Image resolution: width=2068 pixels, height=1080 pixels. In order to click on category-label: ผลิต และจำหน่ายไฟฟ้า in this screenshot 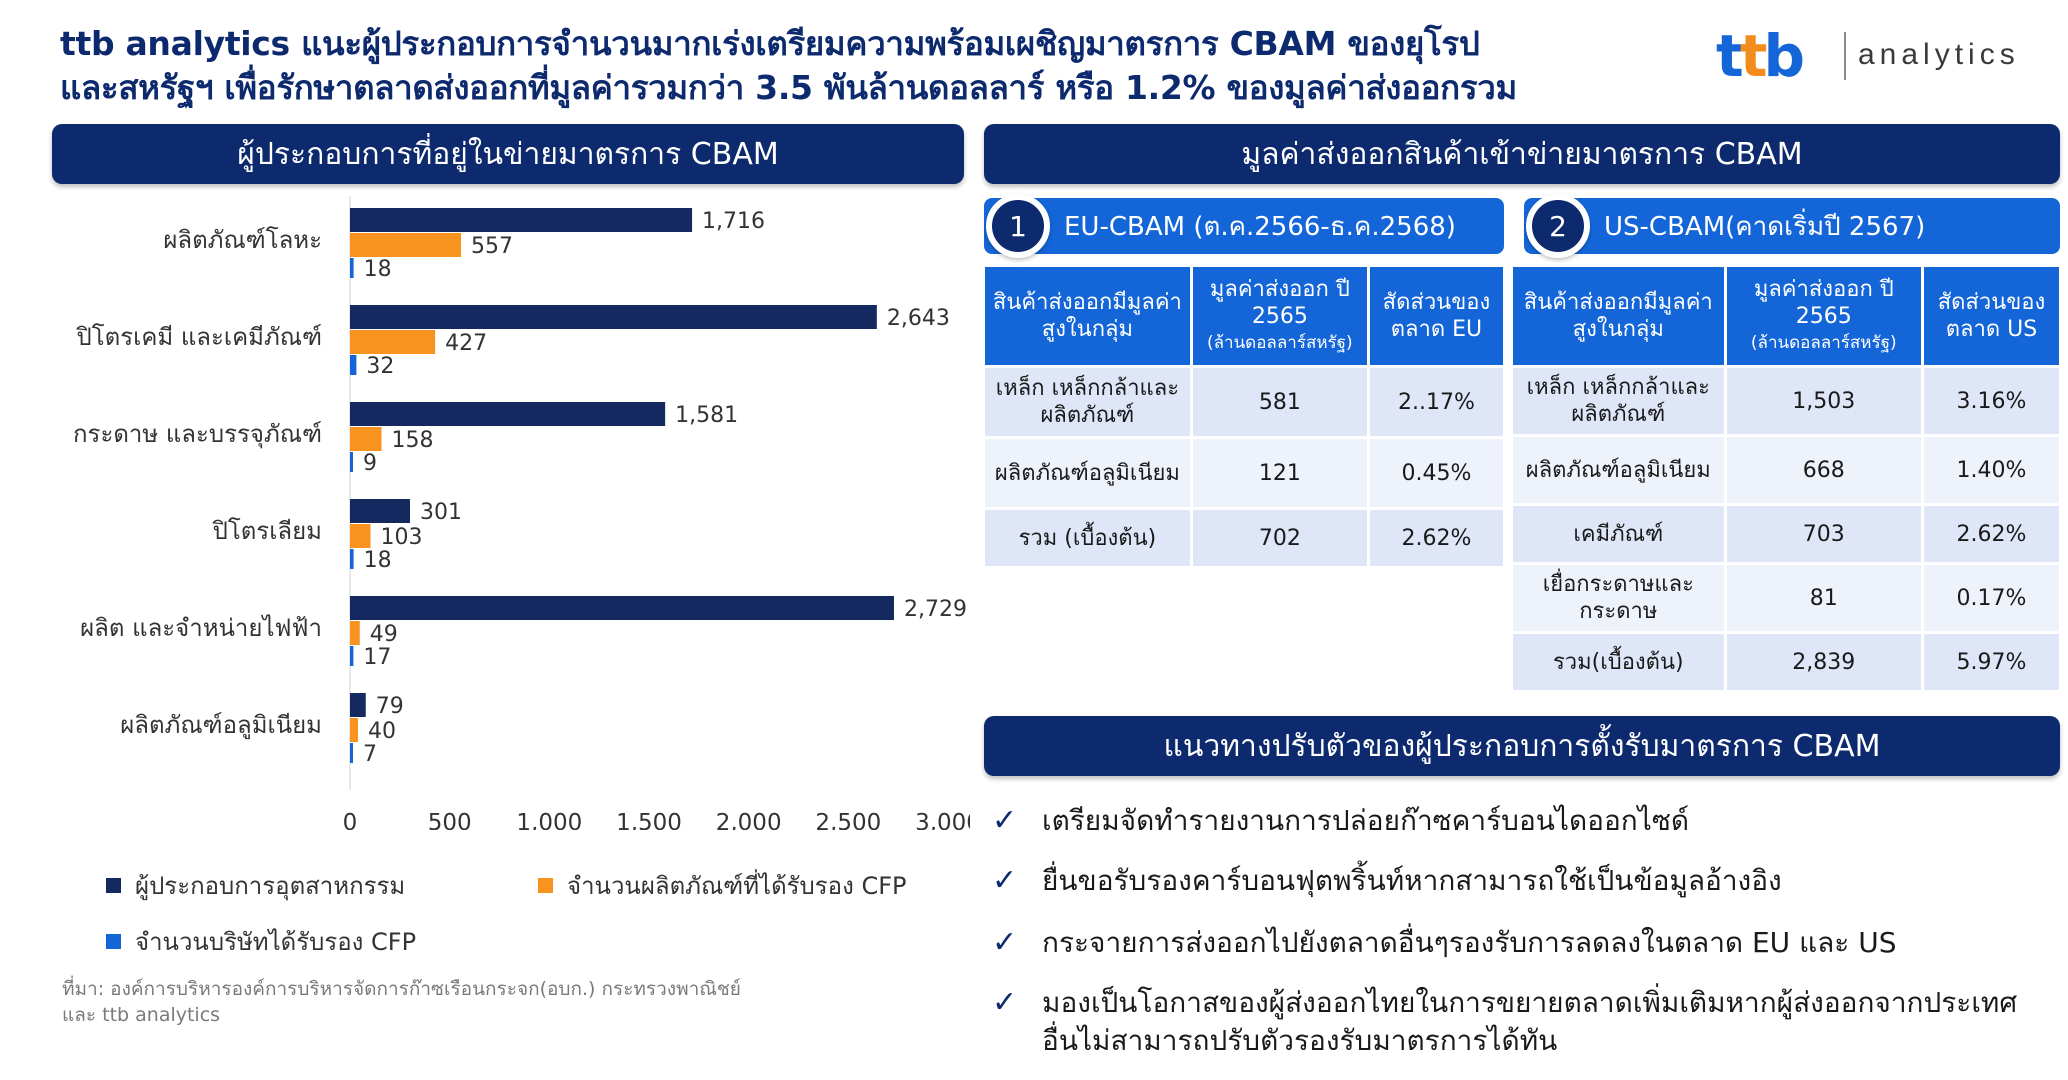, I will do `click(201, 628)`.